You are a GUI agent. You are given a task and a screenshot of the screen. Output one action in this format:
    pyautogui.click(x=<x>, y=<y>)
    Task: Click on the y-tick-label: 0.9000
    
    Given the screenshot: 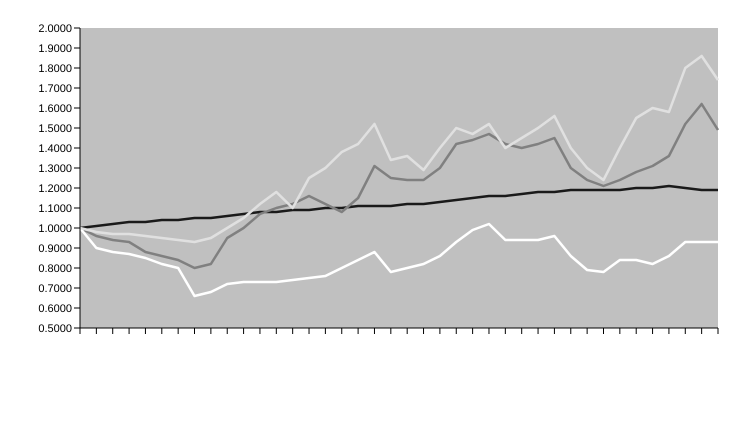 What is the action you would take?
    pyautogui.click(x=55, y=248)
    